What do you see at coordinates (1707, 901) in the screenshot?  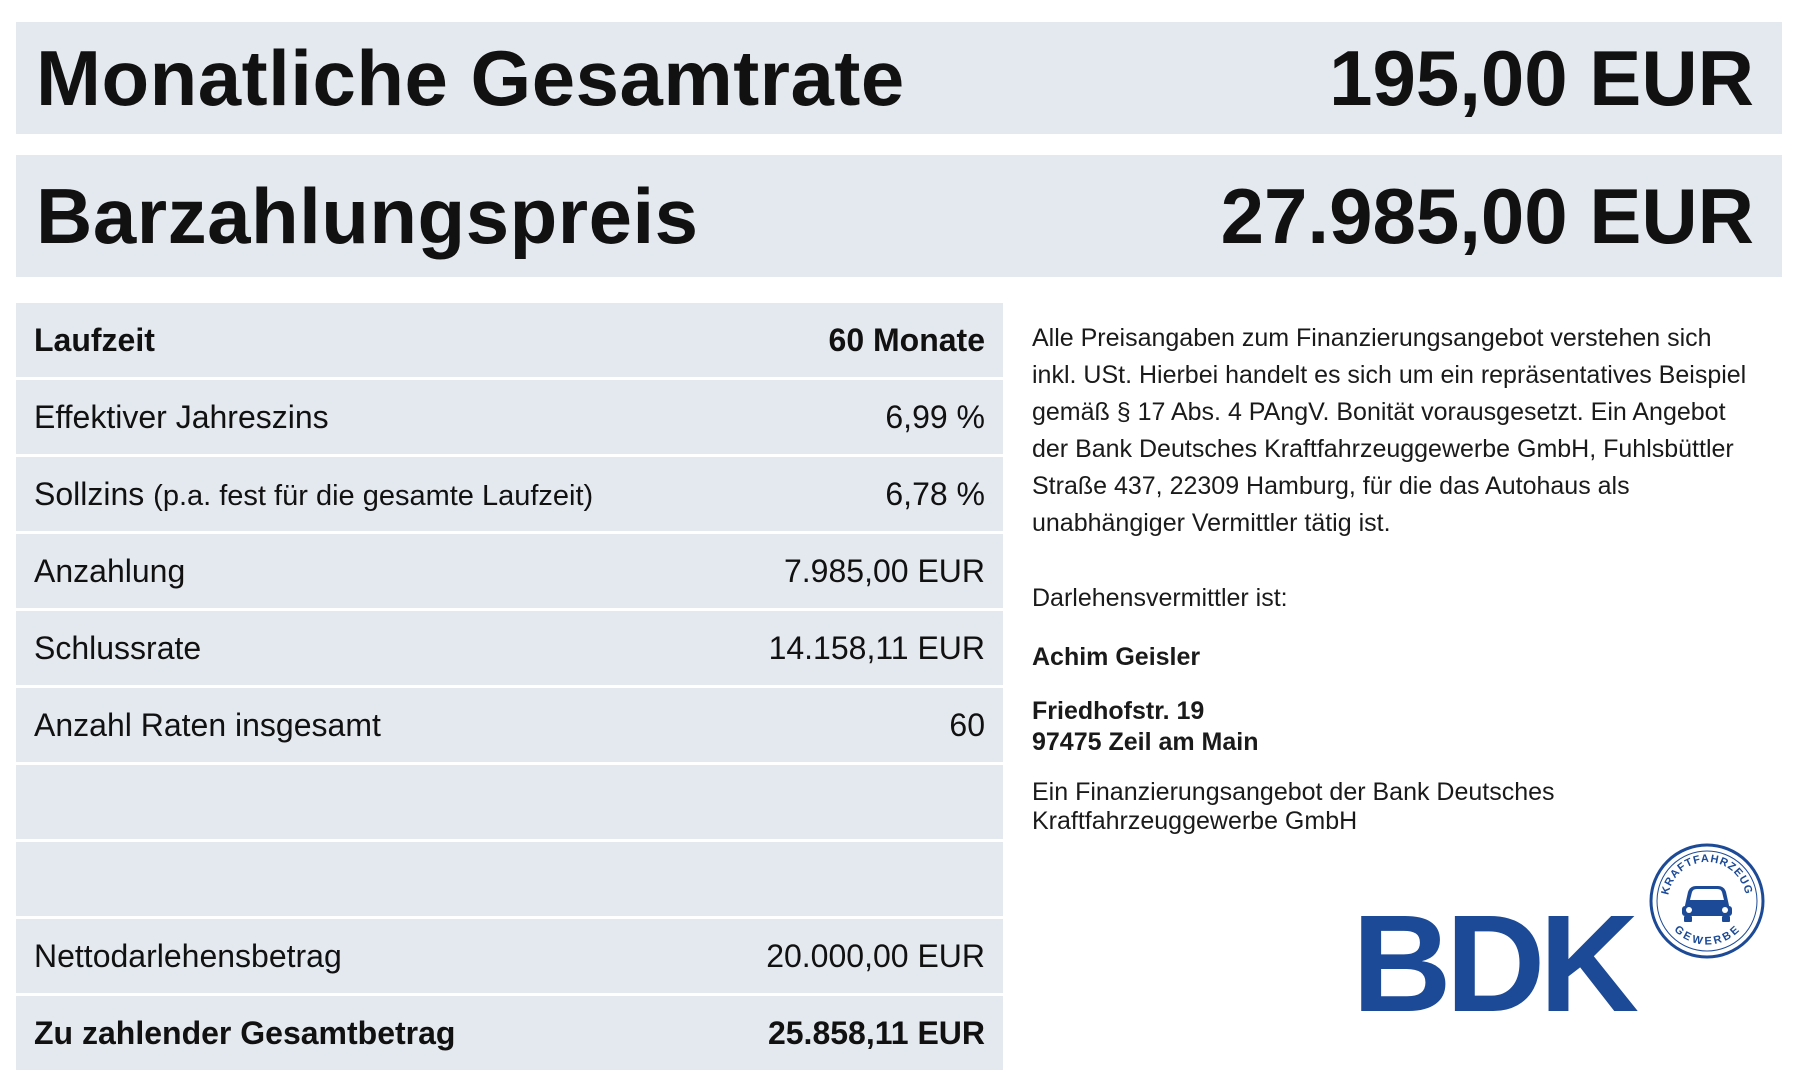 I see `kraftfahrzeug-seal-icon: KRAFTFAHRZEUG GEWERBE` at bounding box center [1707, 901].